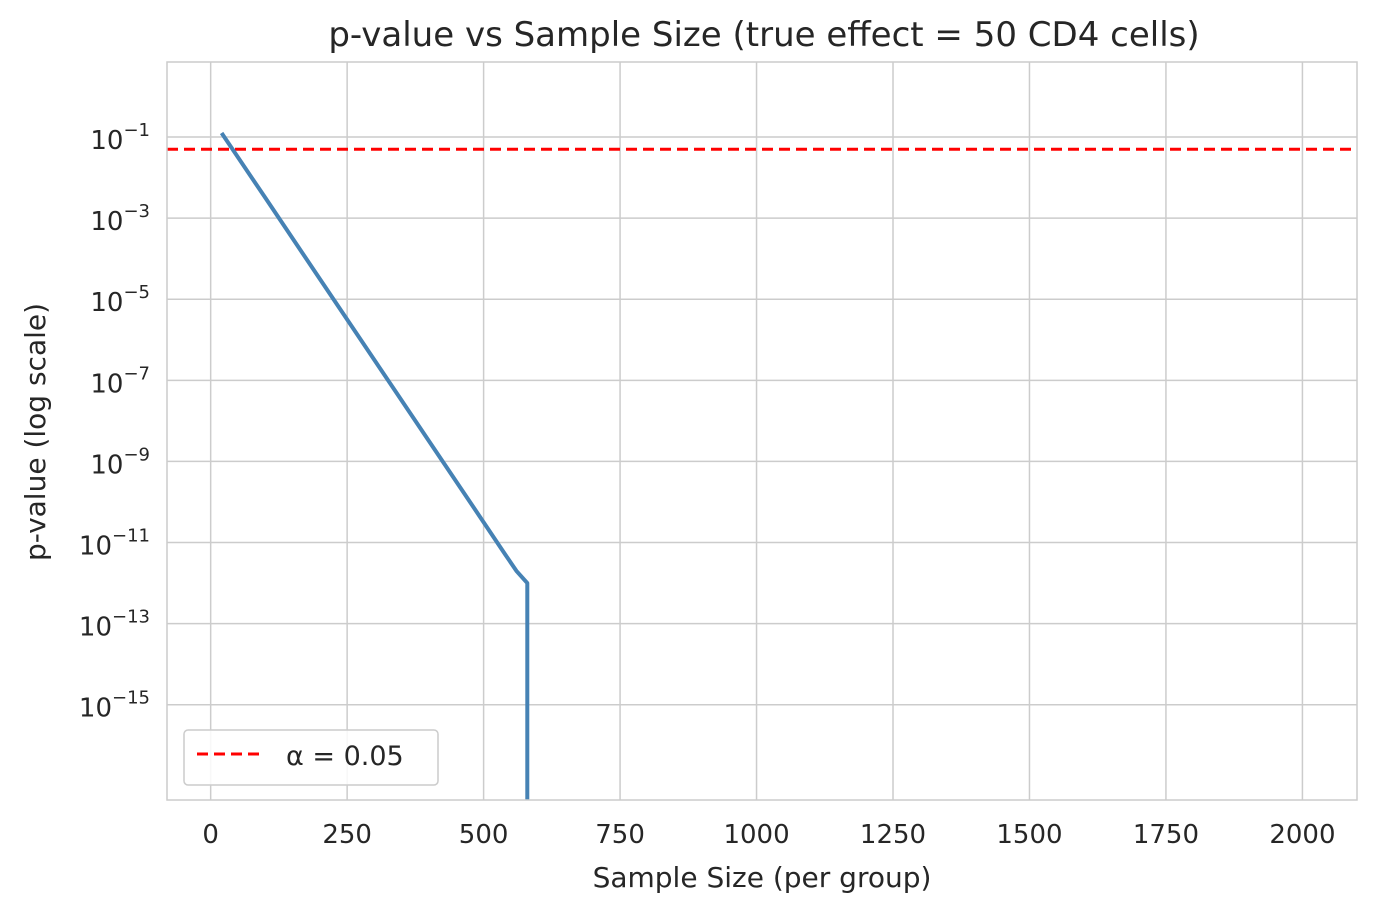 The width and height of the screenshot is (1377, 912). What do you see at coordinates (893, 835) in the screenshot?
I see `x-tick-label: 1250` at bounding box center [893, 835].